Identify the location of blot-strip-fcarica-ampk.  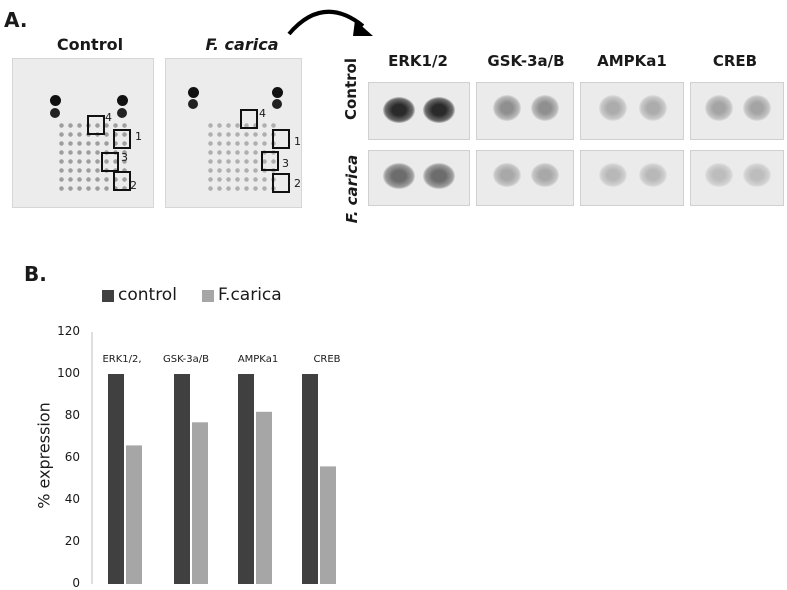
(632, 178).